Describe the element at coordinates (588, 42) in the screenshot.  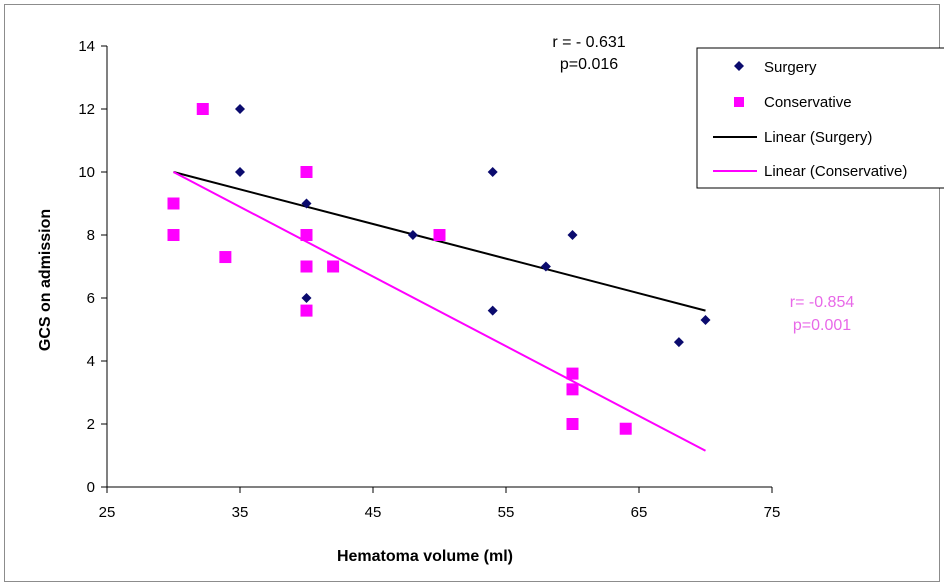
I see `surgery-r-annotation: r = - 0.631` at that location.